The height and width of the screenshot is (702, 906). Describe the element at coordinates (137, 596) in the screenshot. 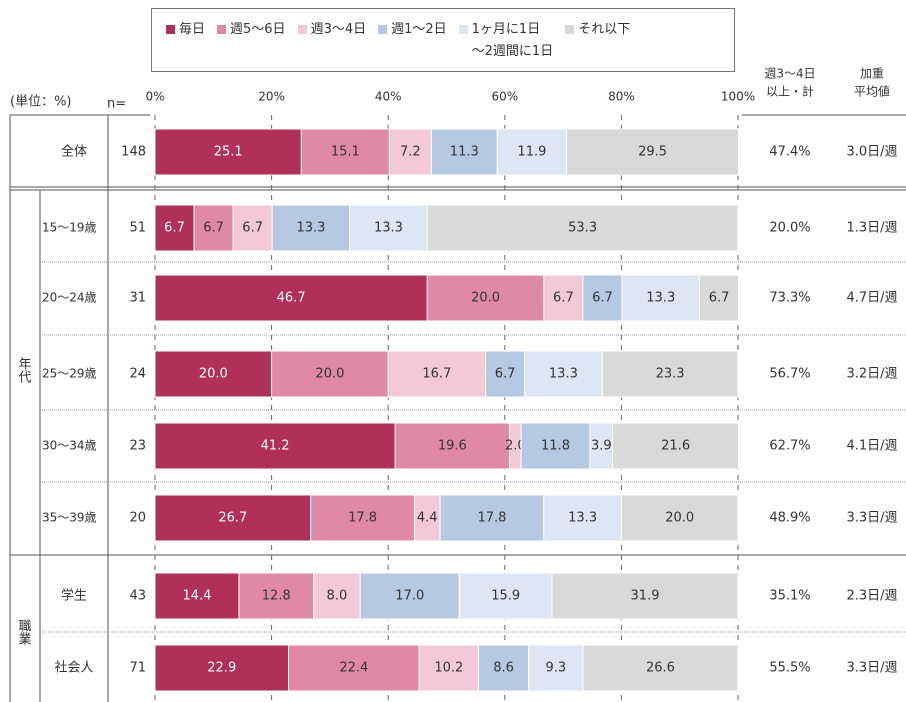

I see `n-value: 43` at that location.